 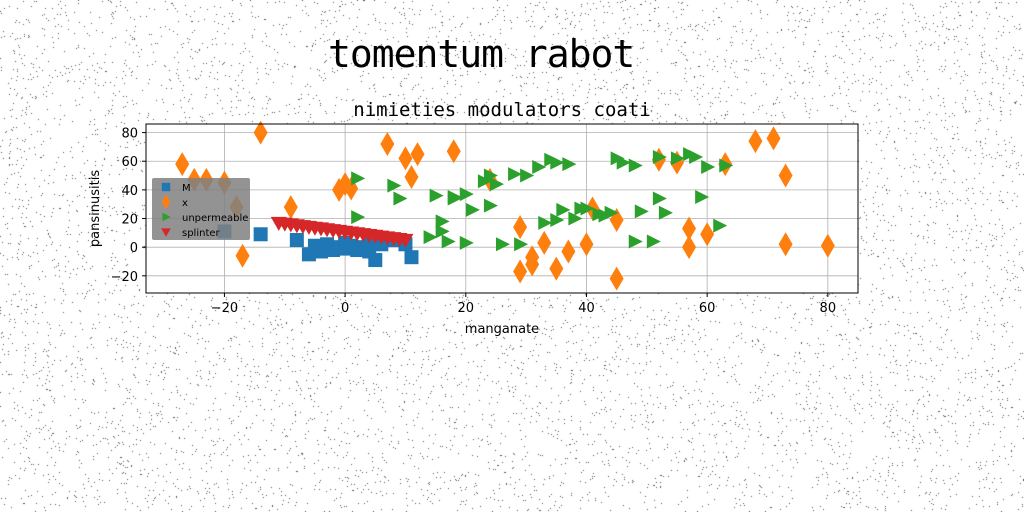 I want to click on figure-suptitle: tomentum rabot, so click(x=481, y=54).